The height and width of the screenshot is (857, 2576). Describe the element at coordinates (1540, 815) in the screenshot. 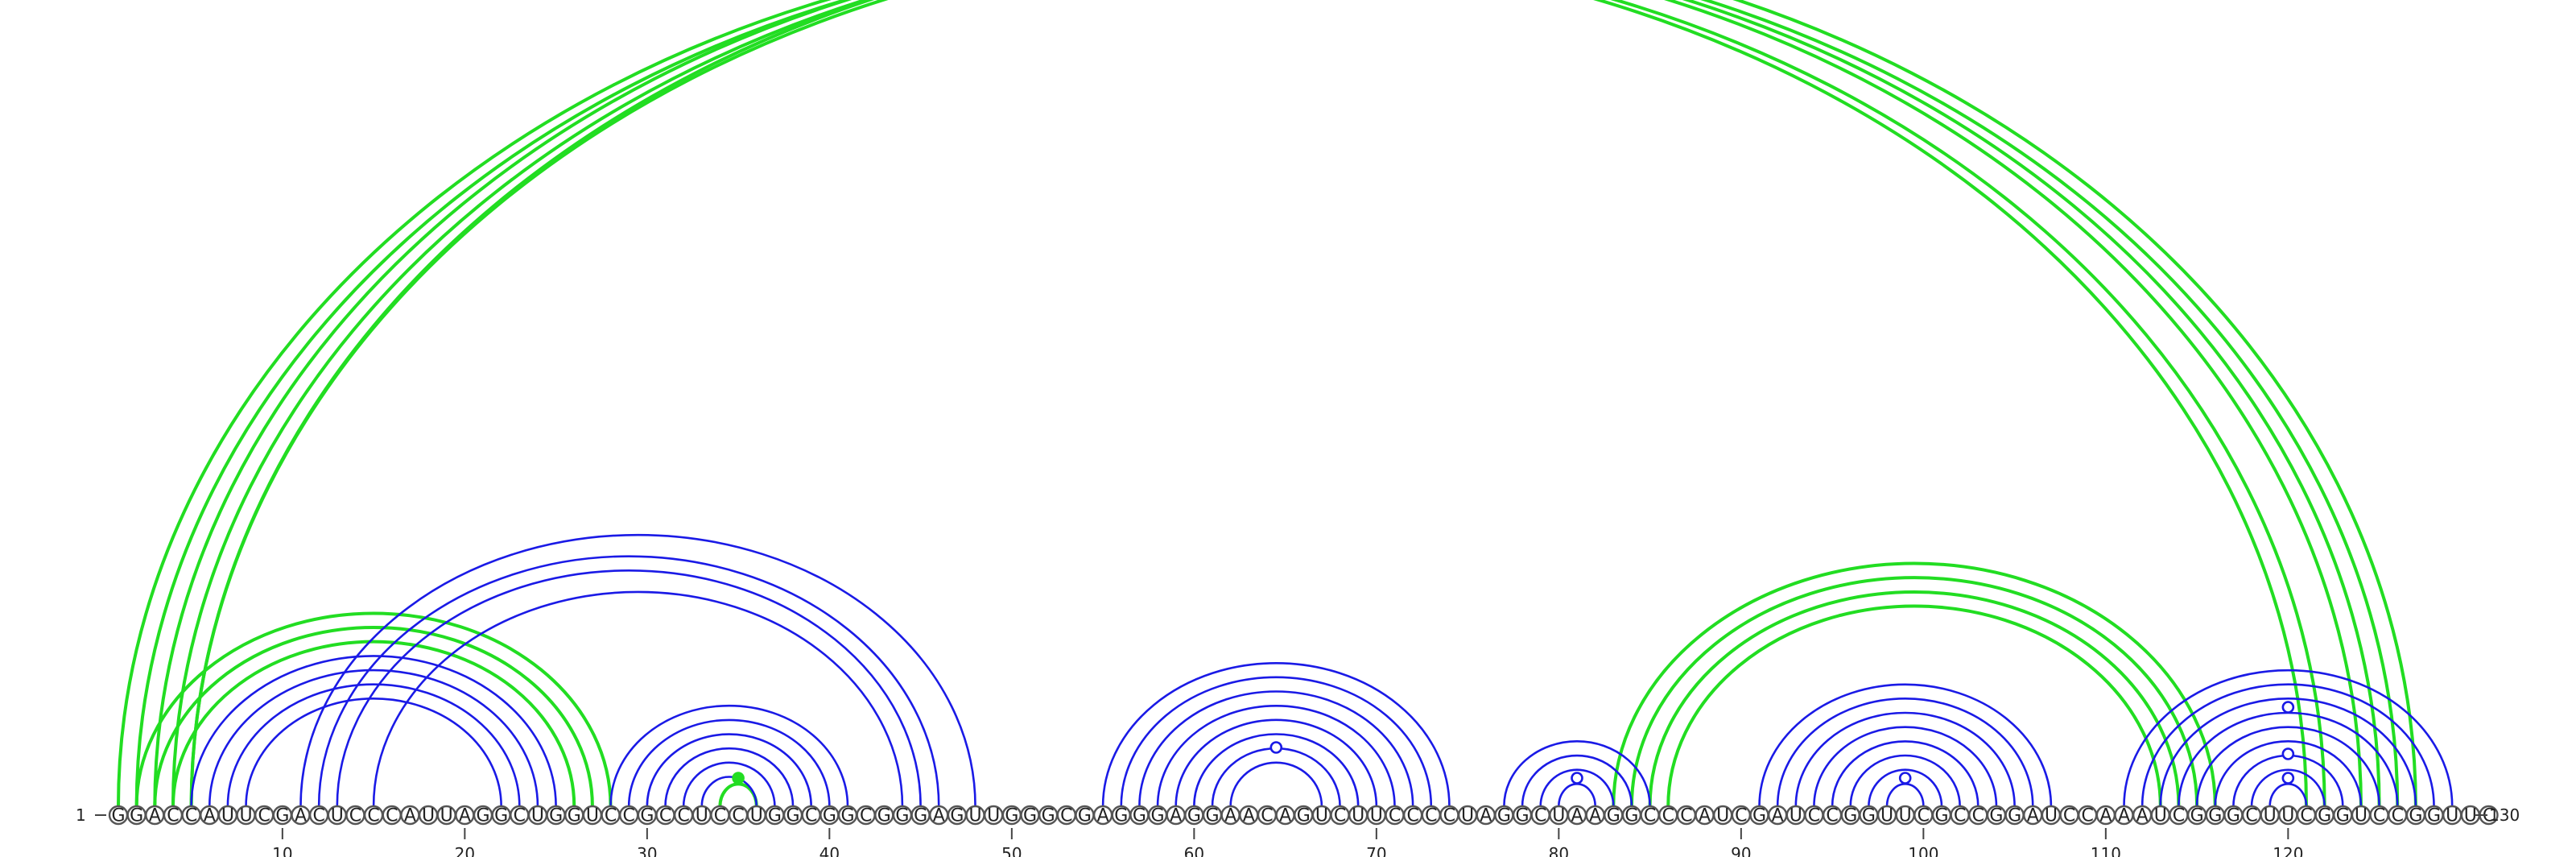

I see `nucleotide-79: C` at that location.